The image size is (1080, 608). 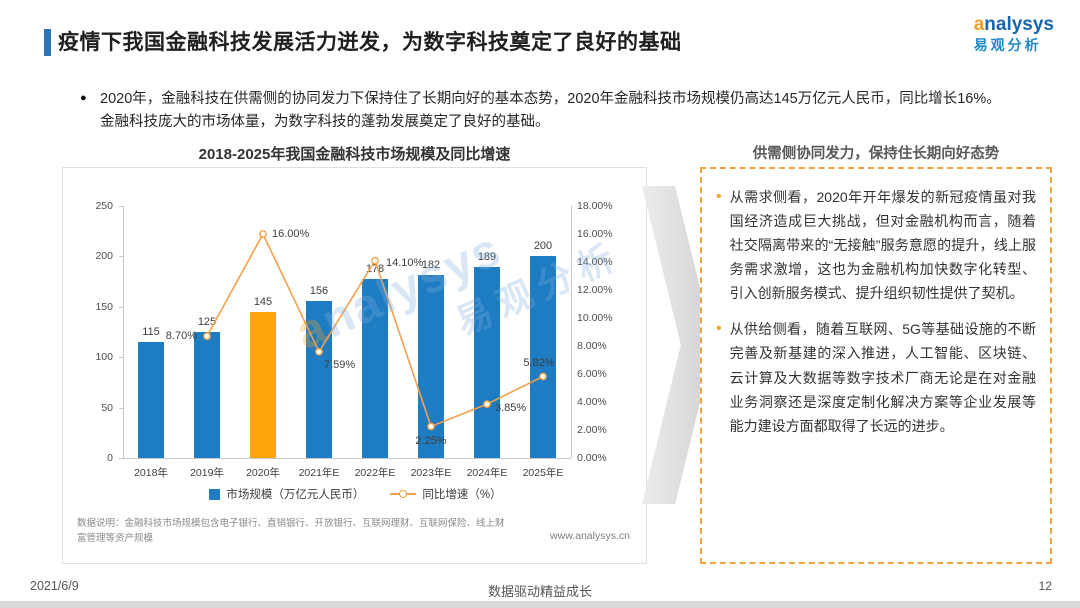 I want to click on growth-value-label: 7.59%, so click(x=340, y=364).